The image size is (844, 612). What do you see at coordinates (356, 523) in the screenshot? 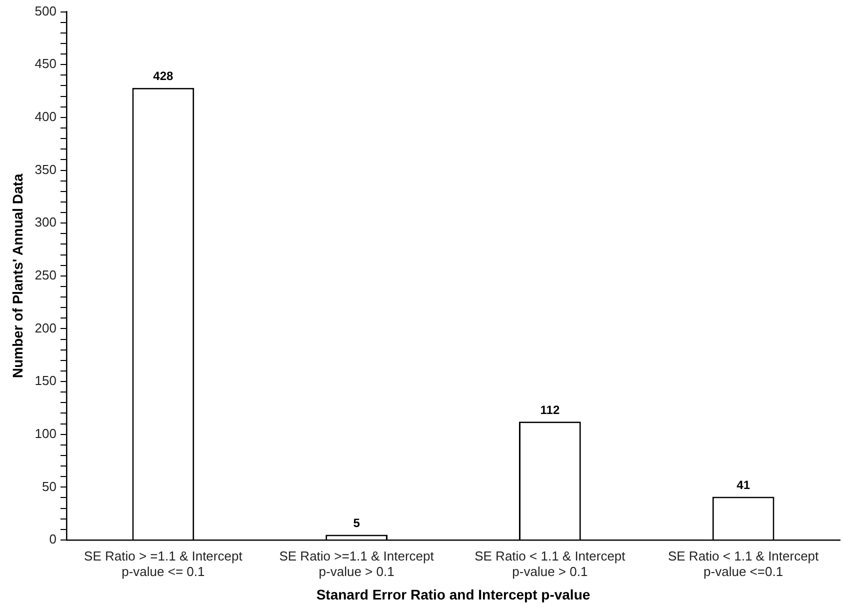
I see `data-label: 5` at bounding box center [356, 523].